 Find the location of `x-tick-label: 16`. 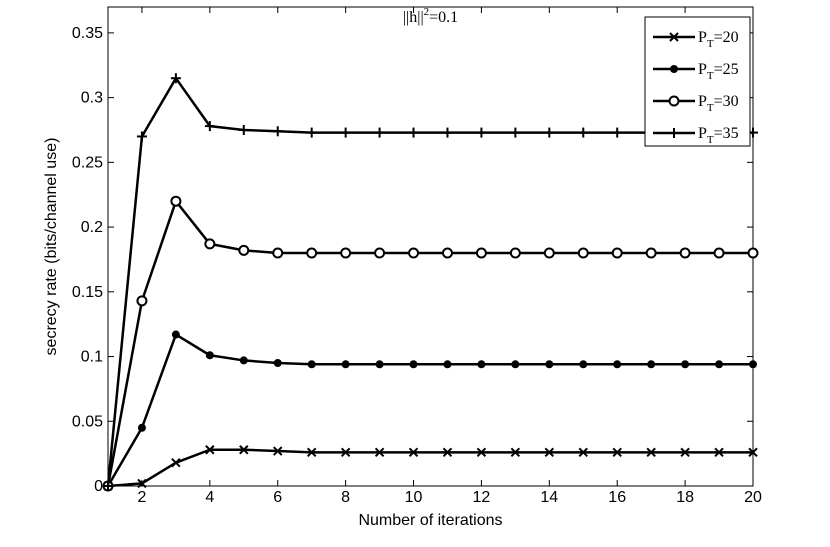

x-tick-label: 16 is located at coordinates (617, 497).